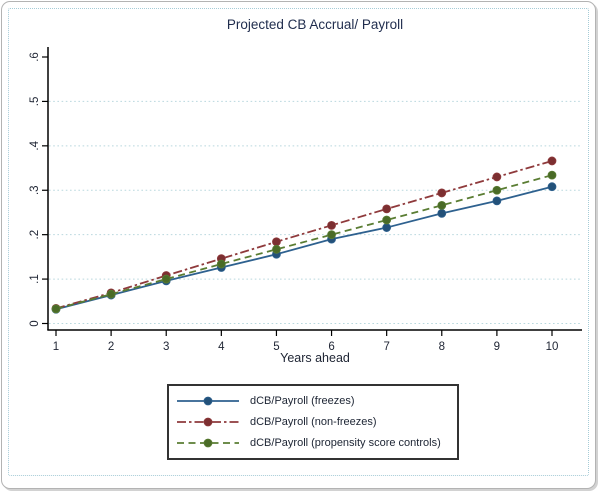 This screenshot has height=493, width=600. I want to click on svg-text: .3, so click(35, 190).